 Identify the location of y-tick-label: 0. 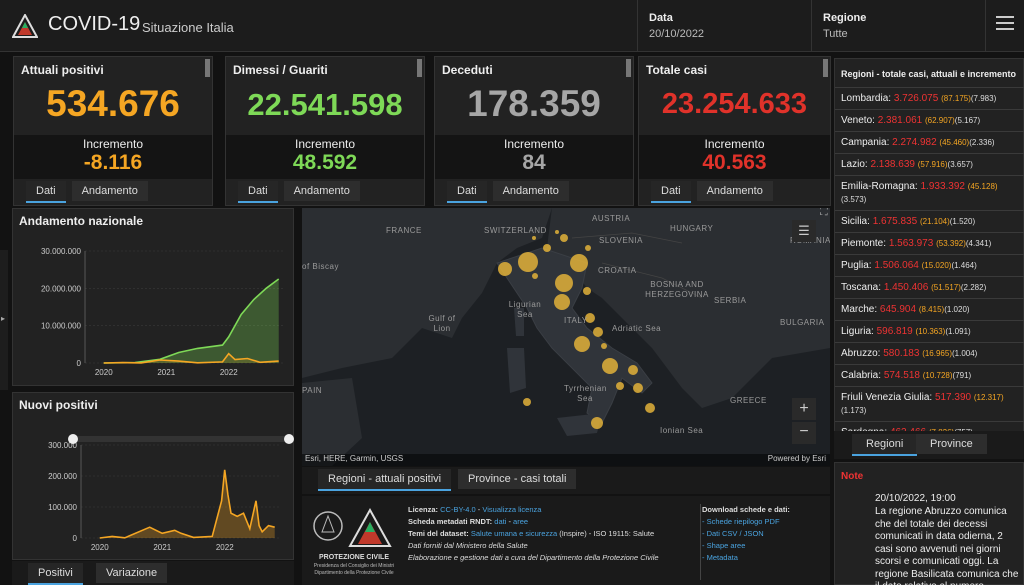
(75, 538).